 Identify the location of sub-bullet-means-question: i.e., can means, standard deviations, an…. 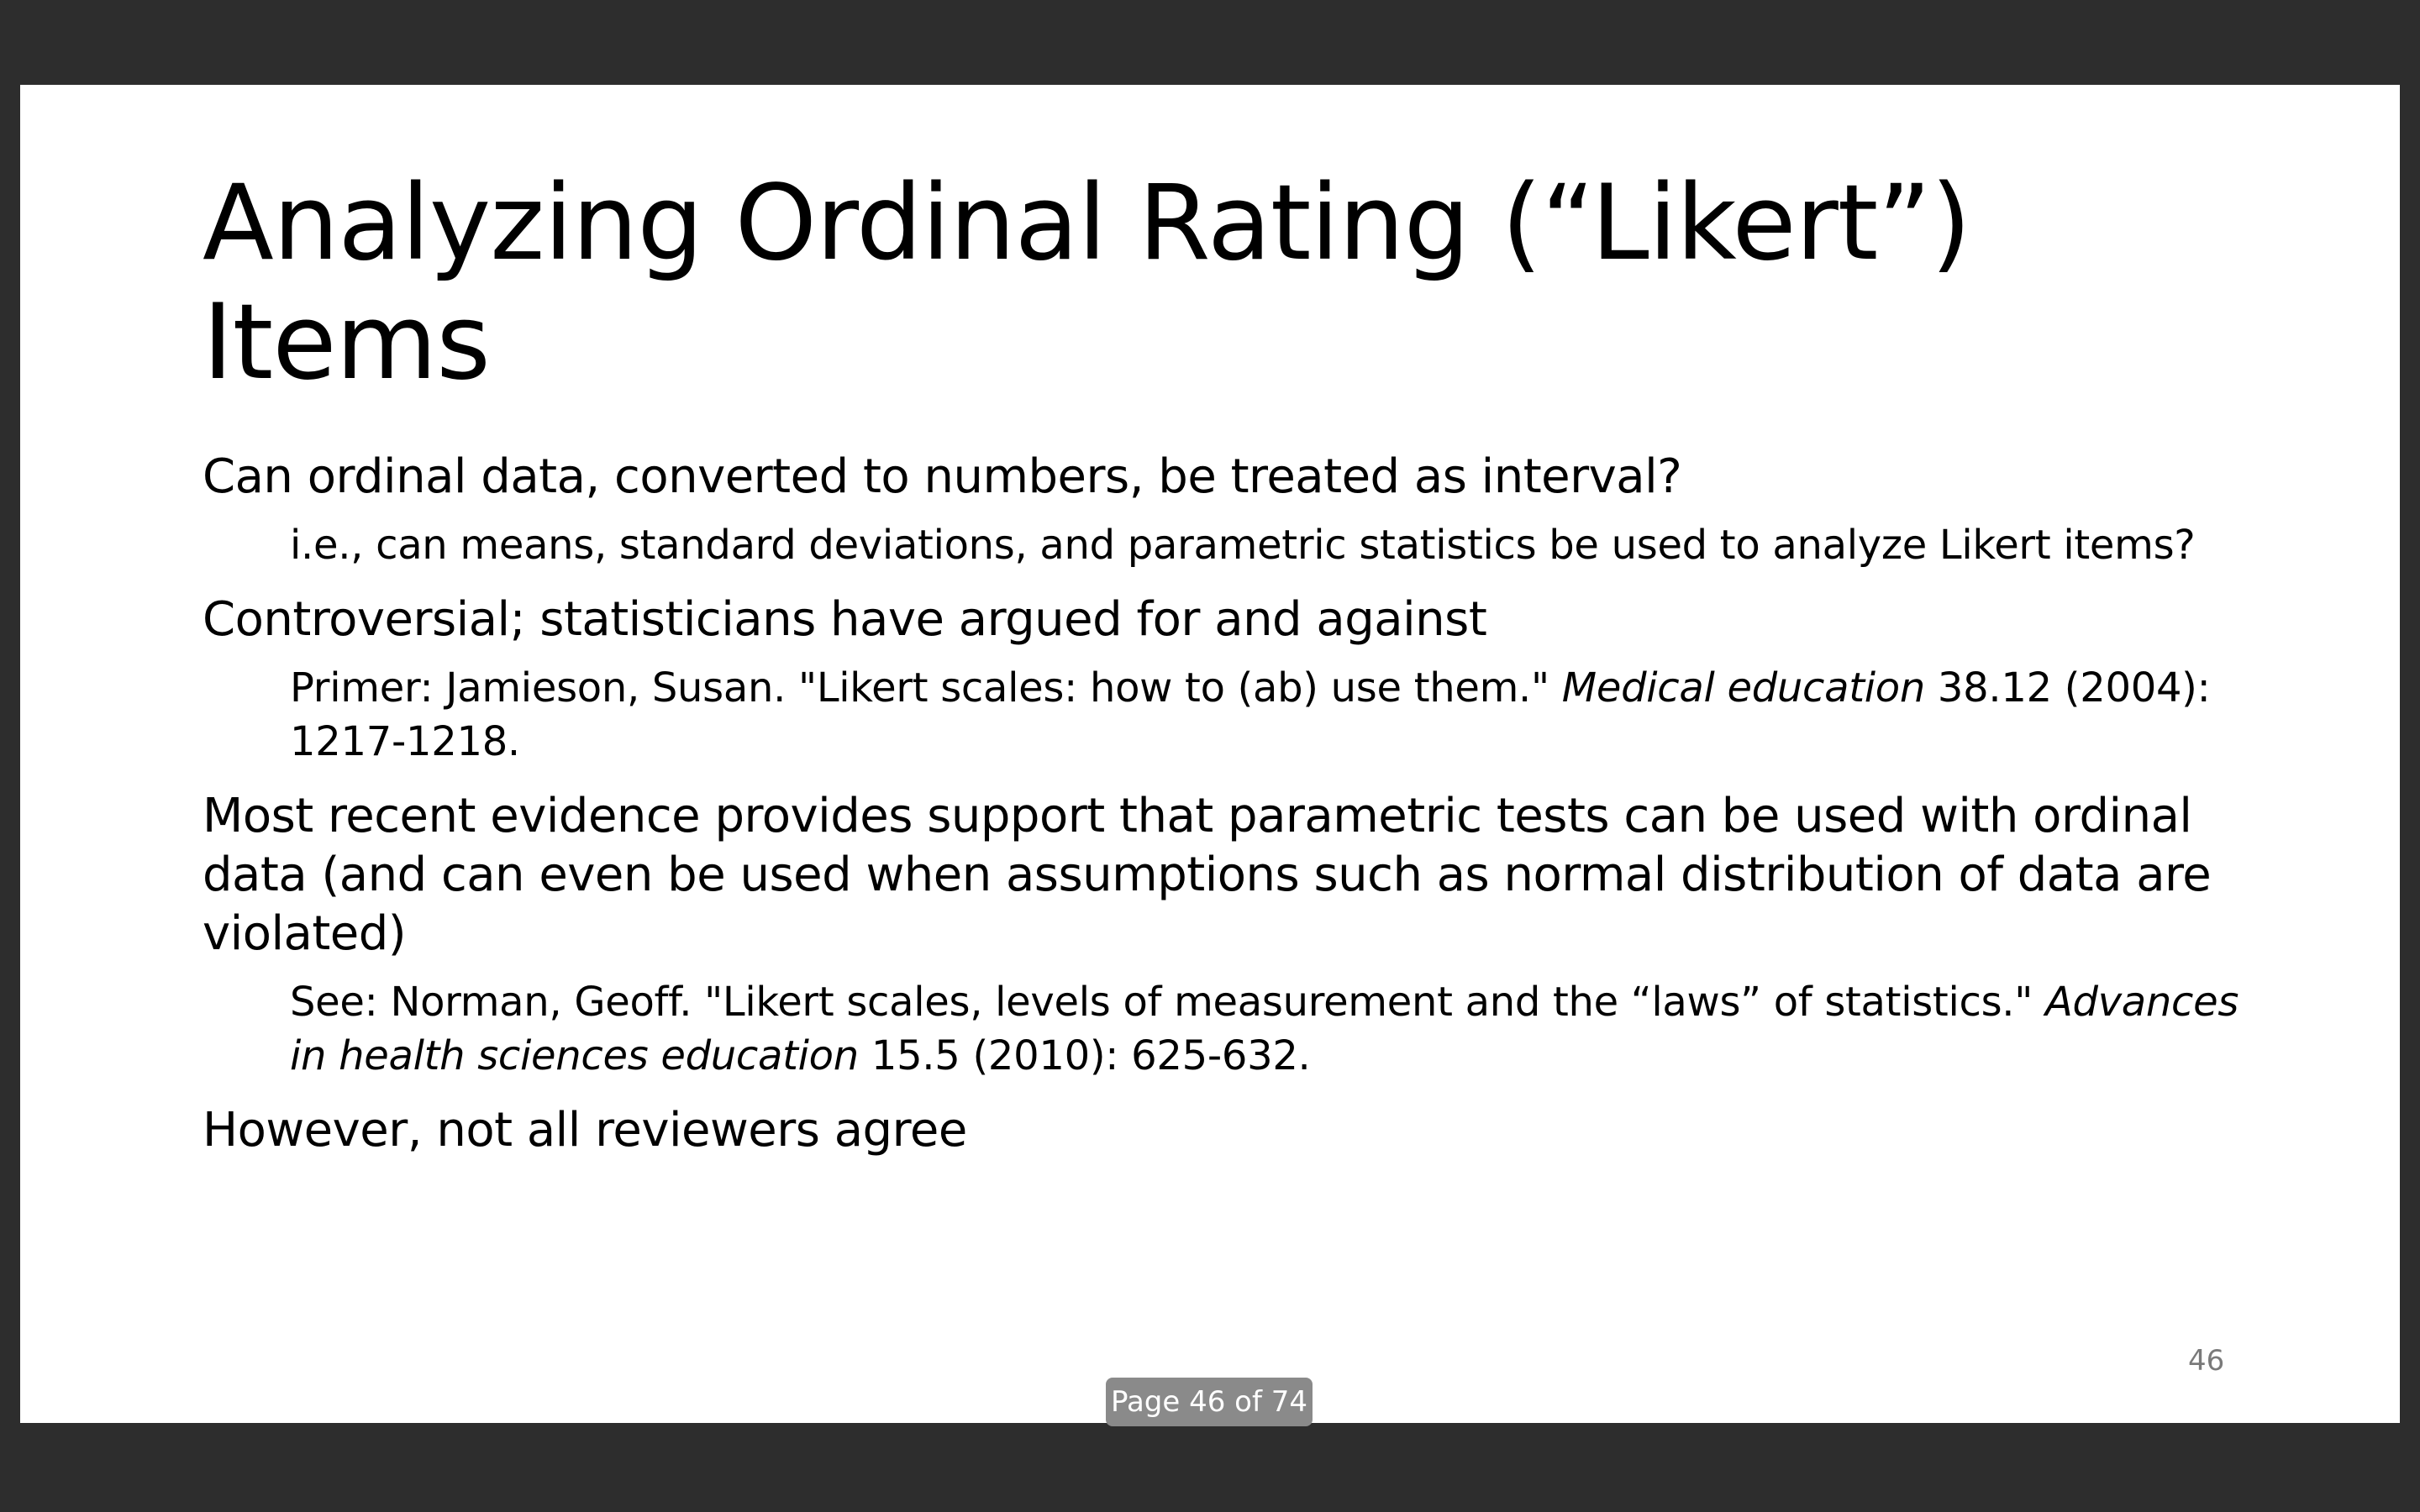
(1243, 545).